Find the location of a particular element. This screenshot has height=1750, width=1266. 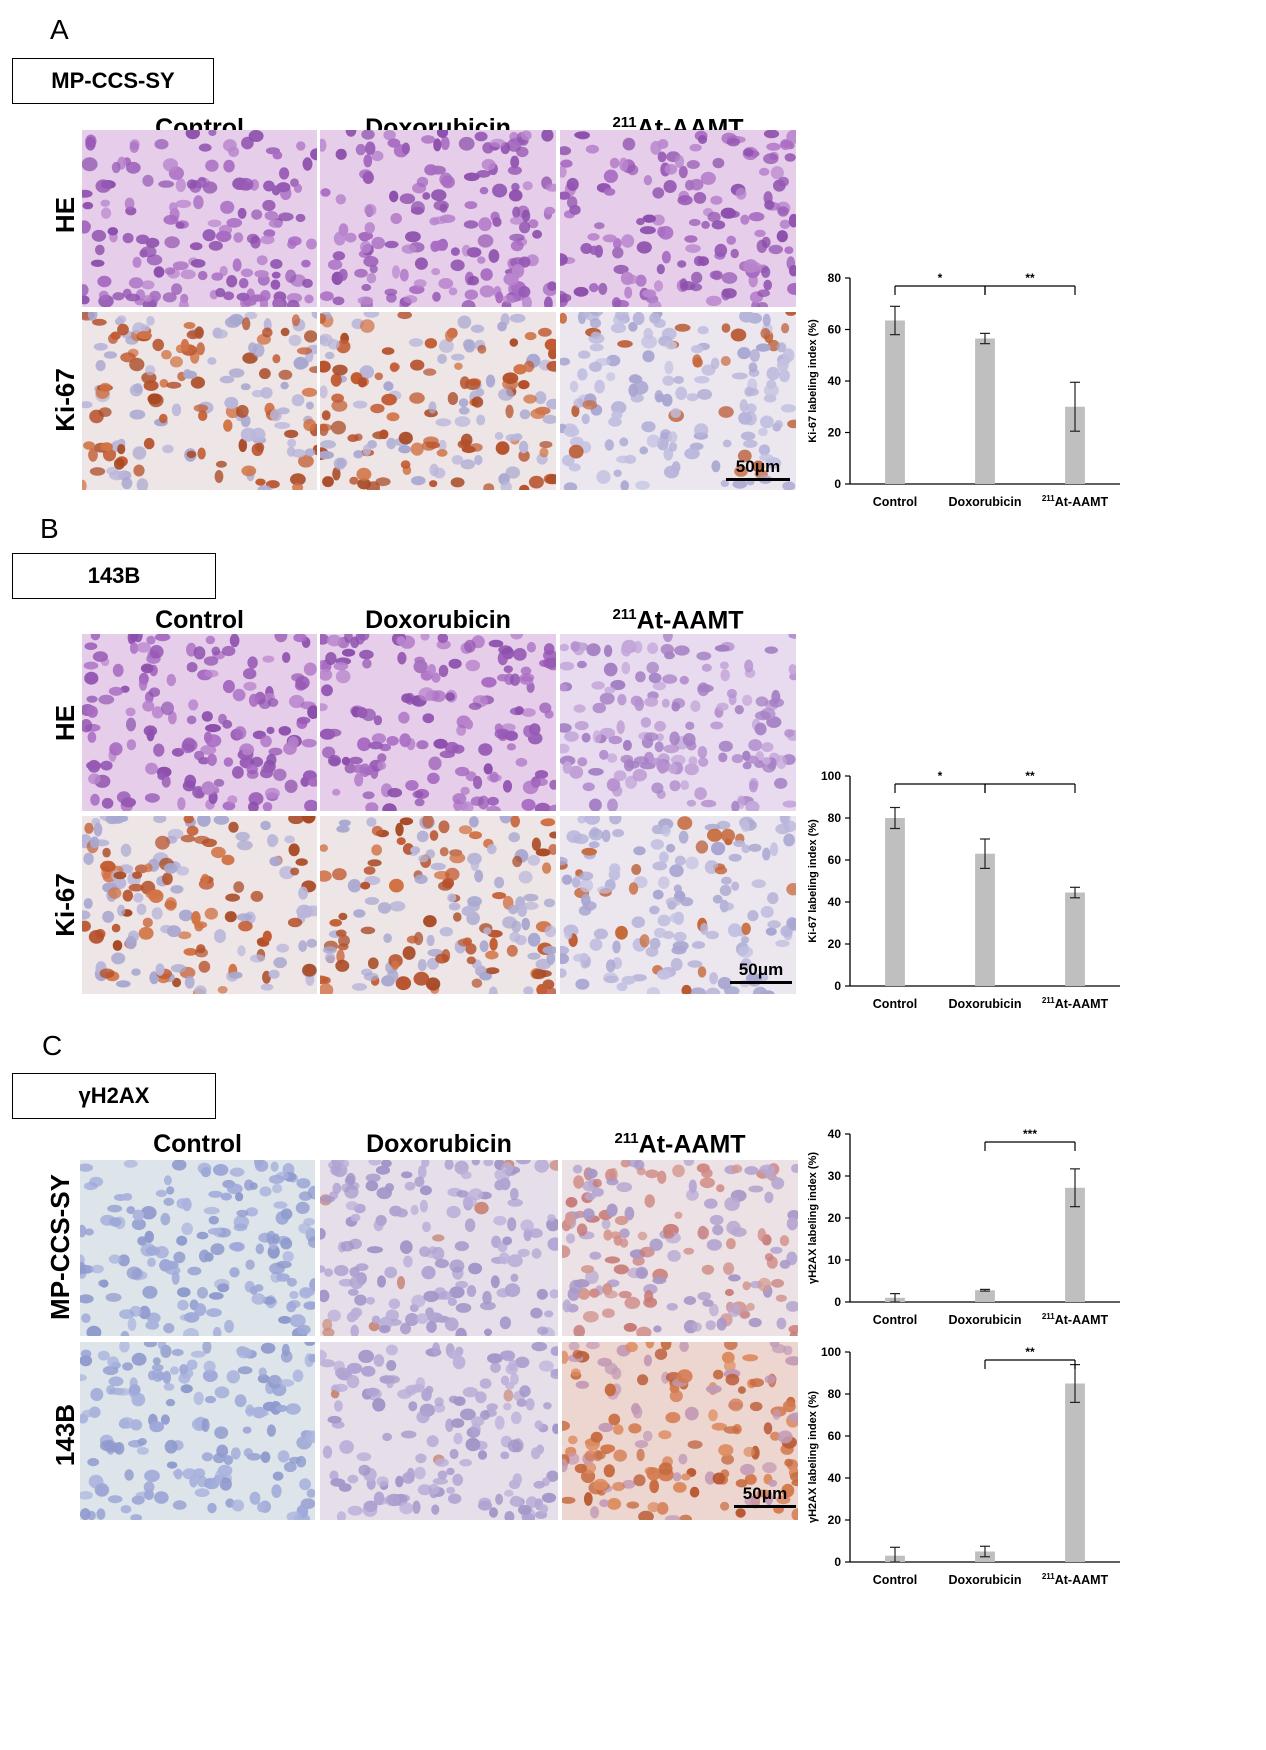

panel-b-row-ki67: Ki-67 is located at coordinates (65, 905).